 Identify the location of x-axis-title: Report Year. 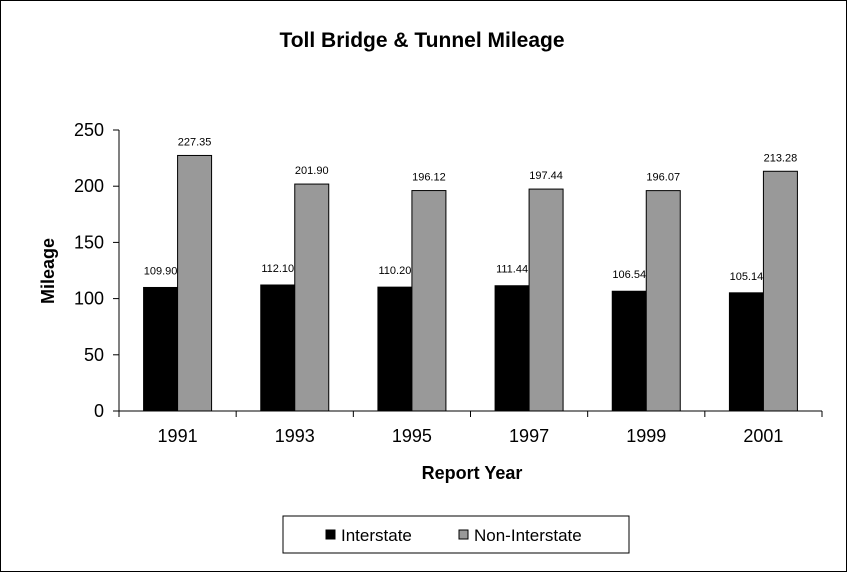
(472, 473).